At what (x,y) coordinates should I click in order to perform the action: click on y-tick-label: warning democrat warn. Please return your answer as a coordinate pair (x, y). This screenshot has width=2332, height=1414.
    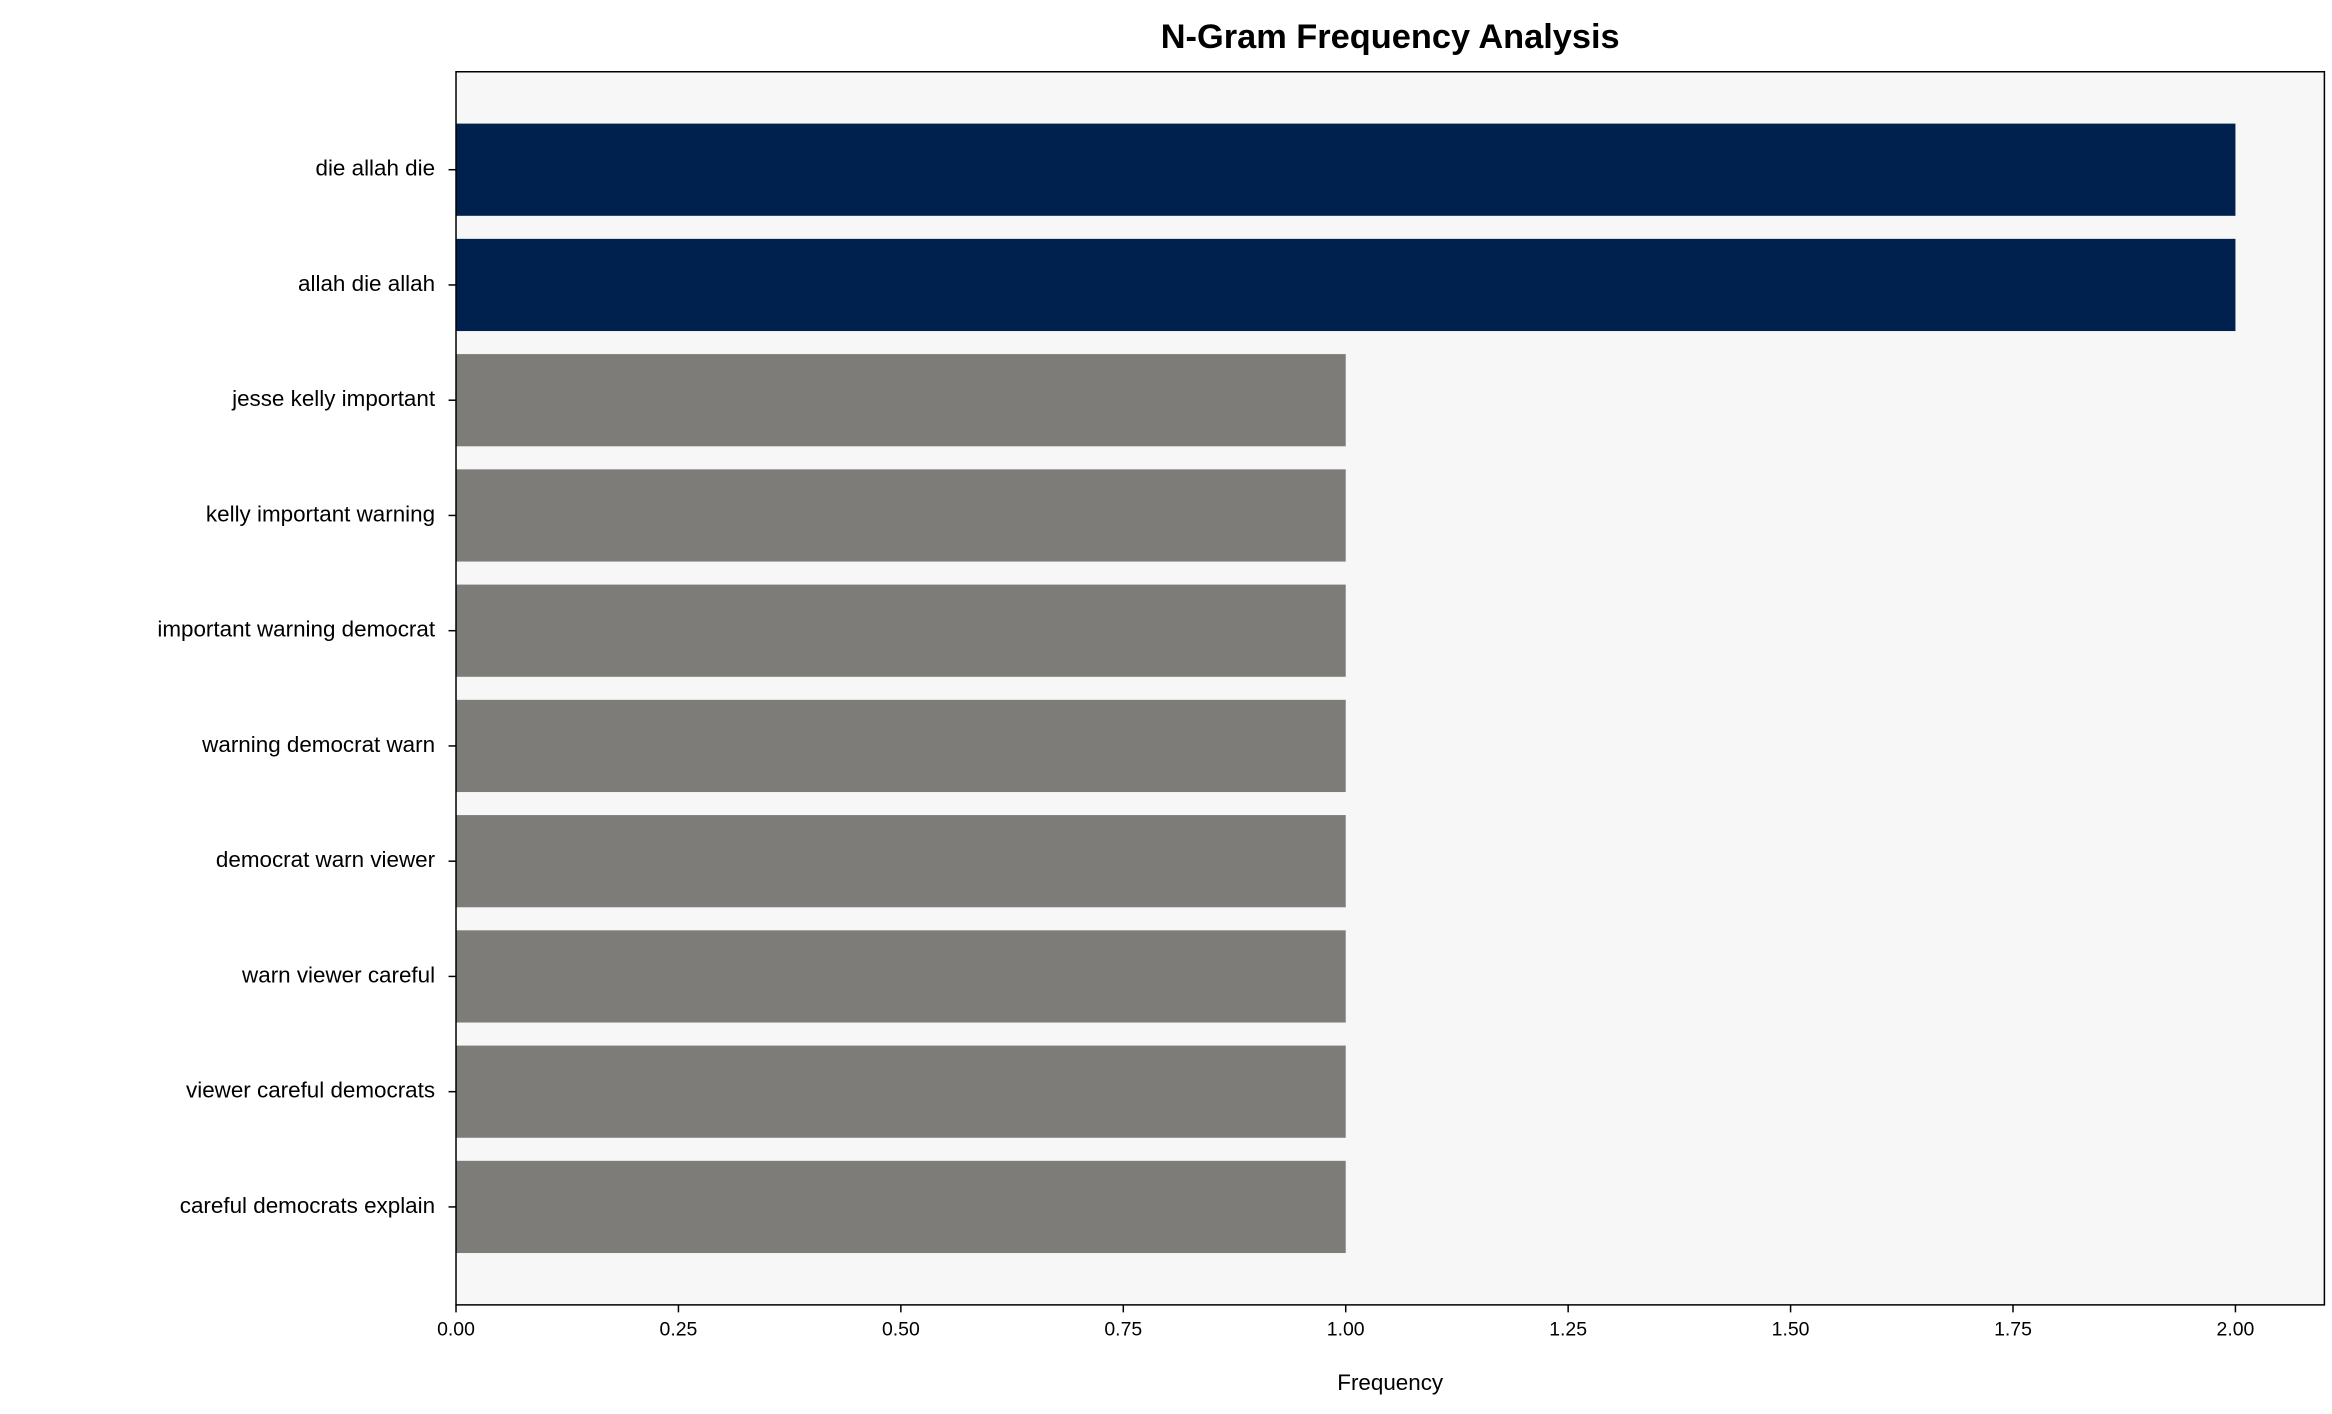
    Looking at the image, I should click on (318, 744).